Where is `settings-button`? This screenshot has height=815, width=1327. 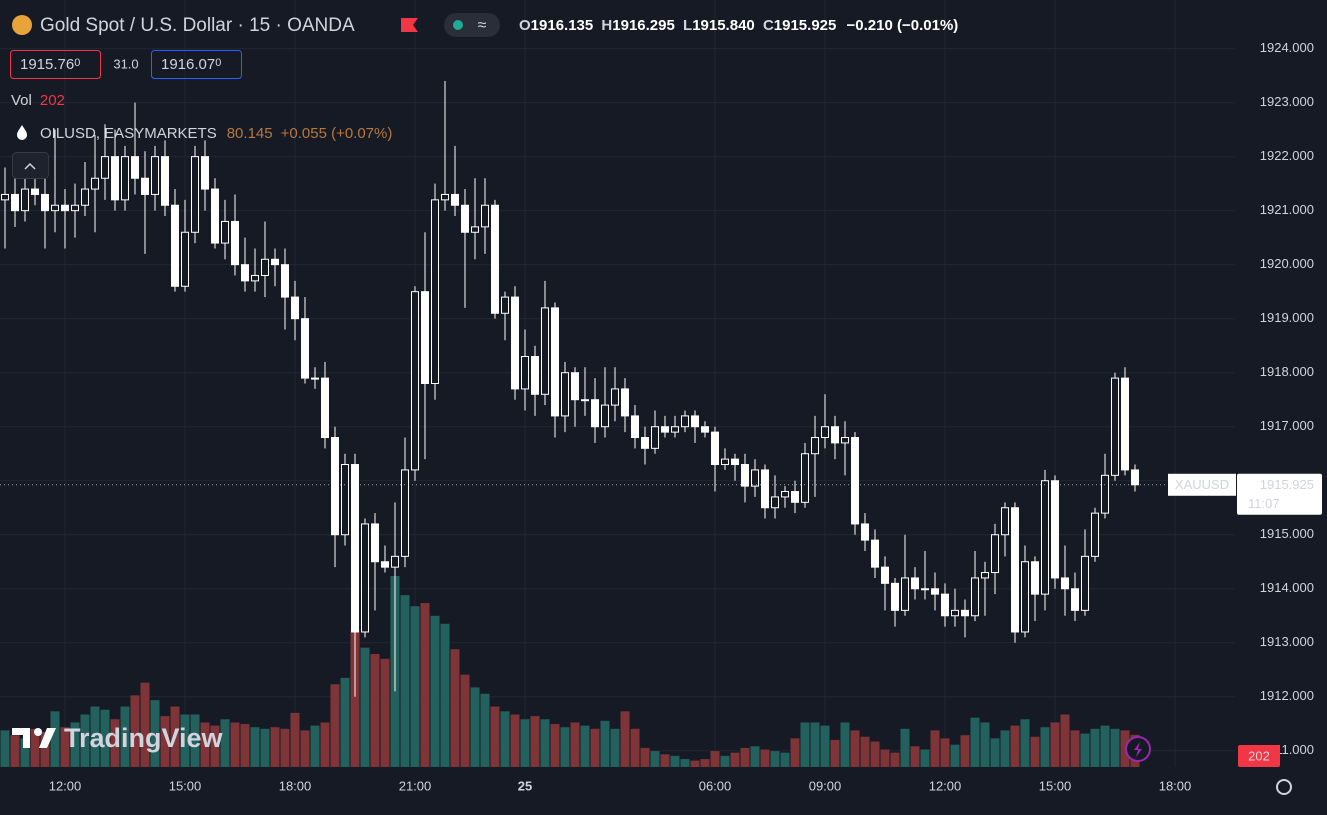 settings-button is located at coordinates (1284, 787).